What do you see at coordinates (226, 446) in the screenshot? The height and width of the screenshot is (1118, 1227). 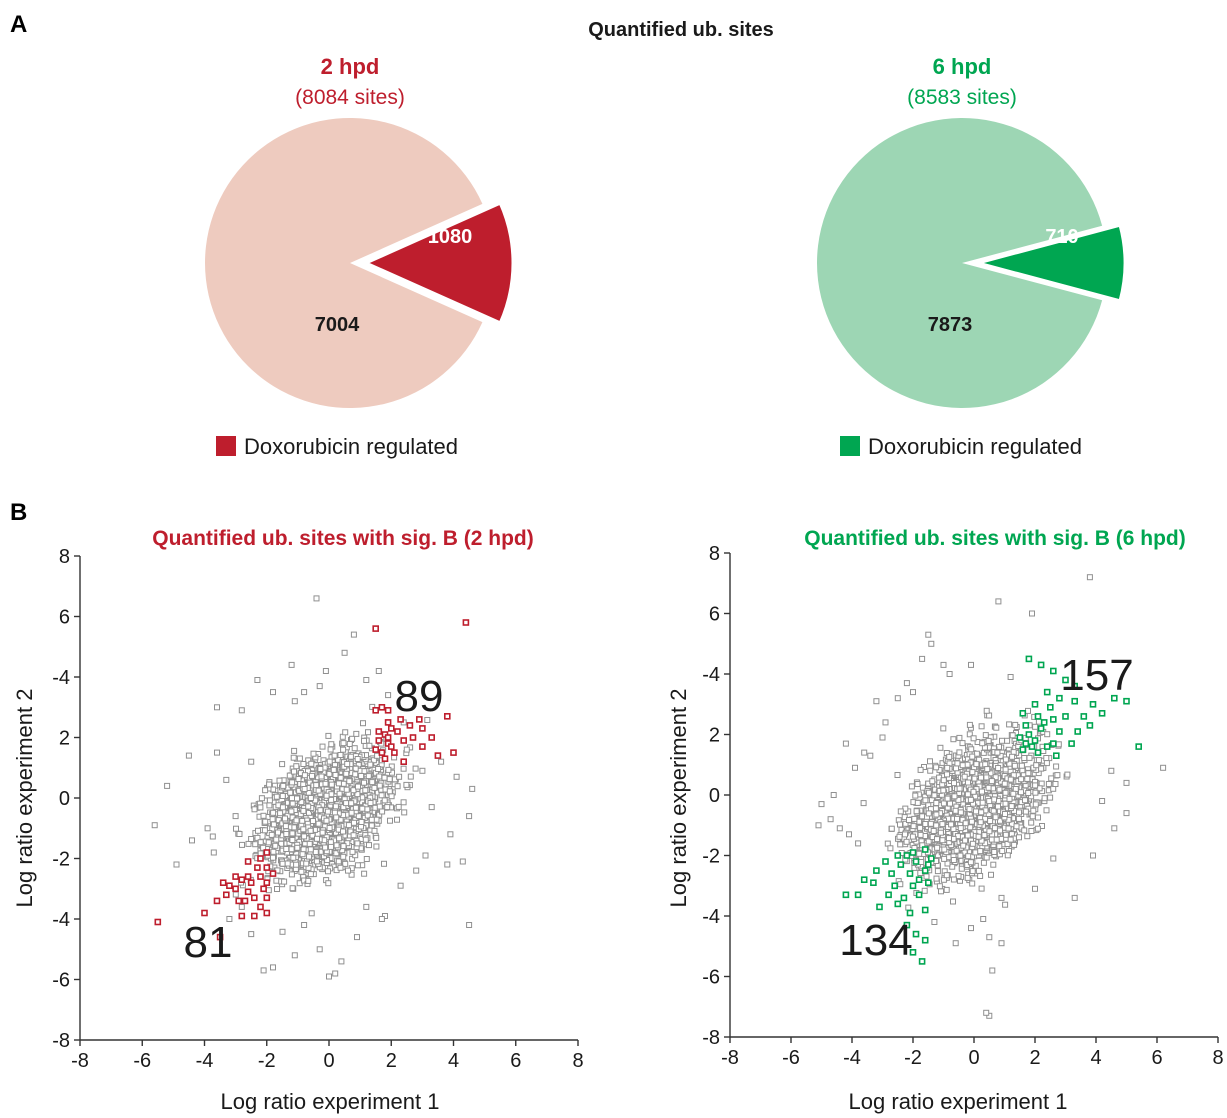 I see `legend-swatch-2hpd` at bounding box center [226, 446].